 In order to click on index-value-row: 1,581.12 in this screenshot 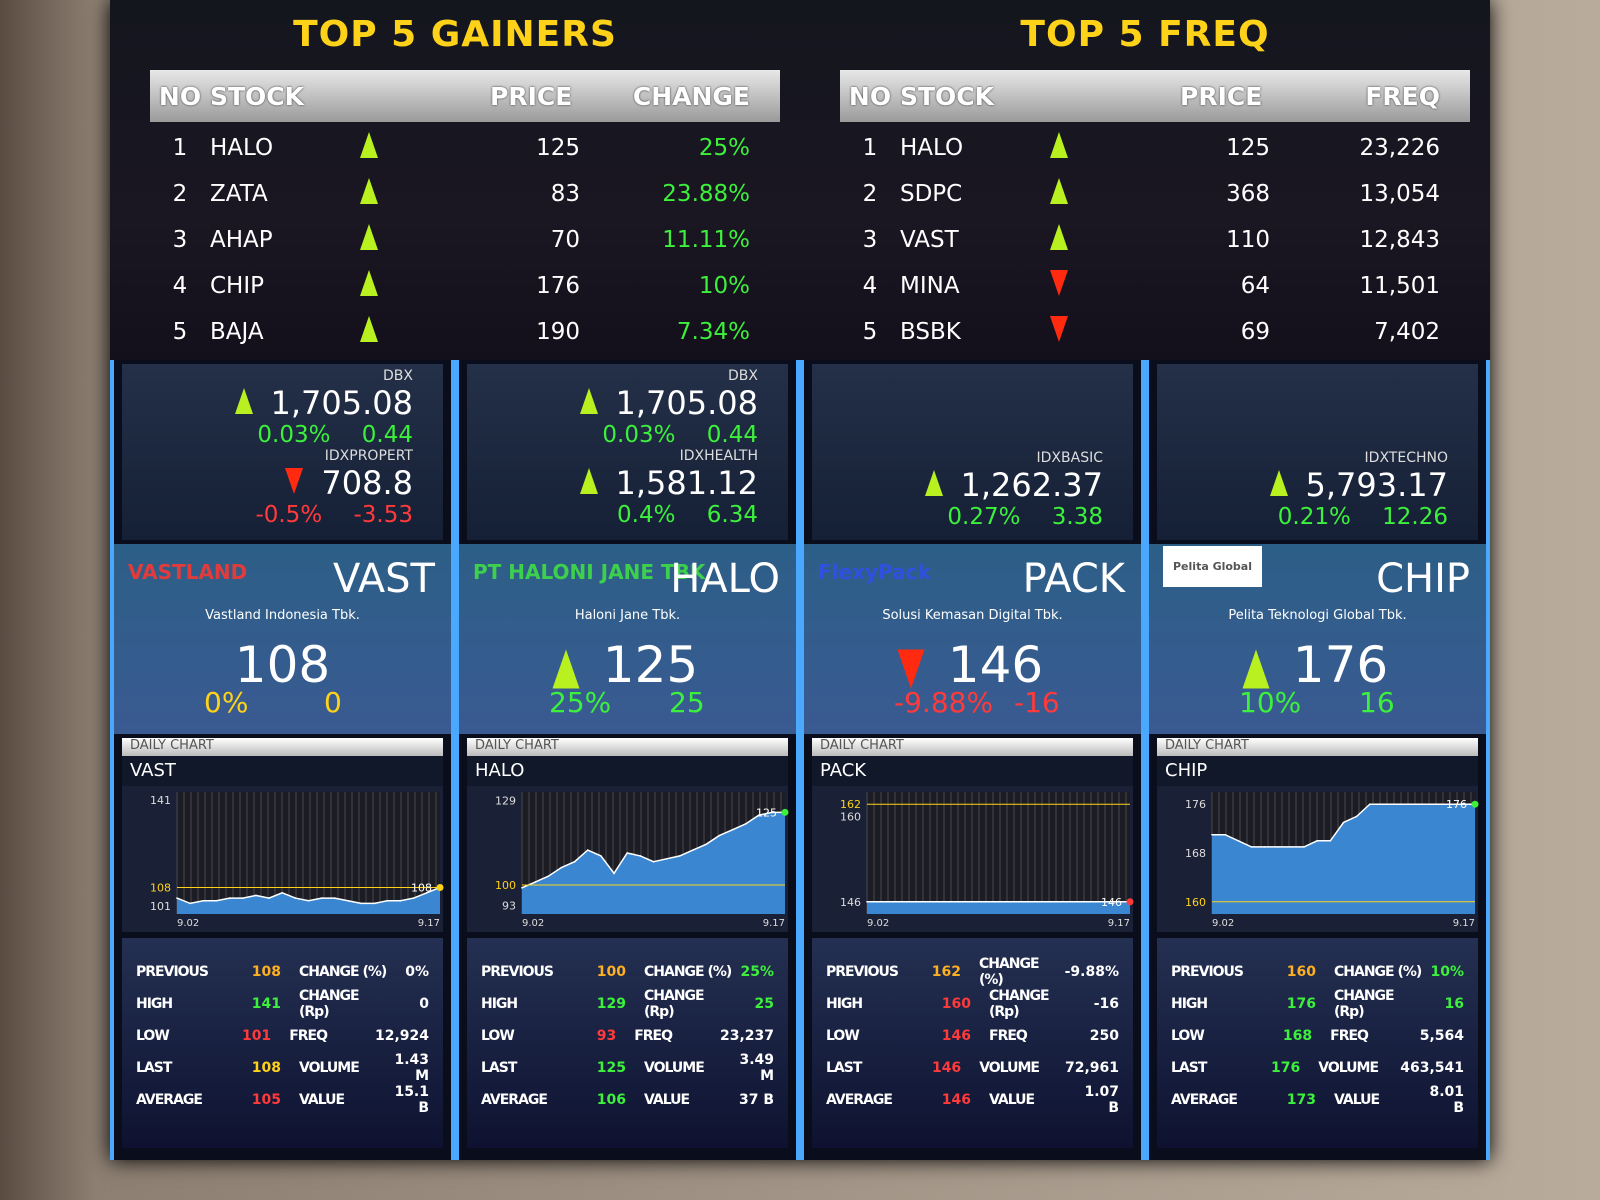, I will do `click(612, 483)`.